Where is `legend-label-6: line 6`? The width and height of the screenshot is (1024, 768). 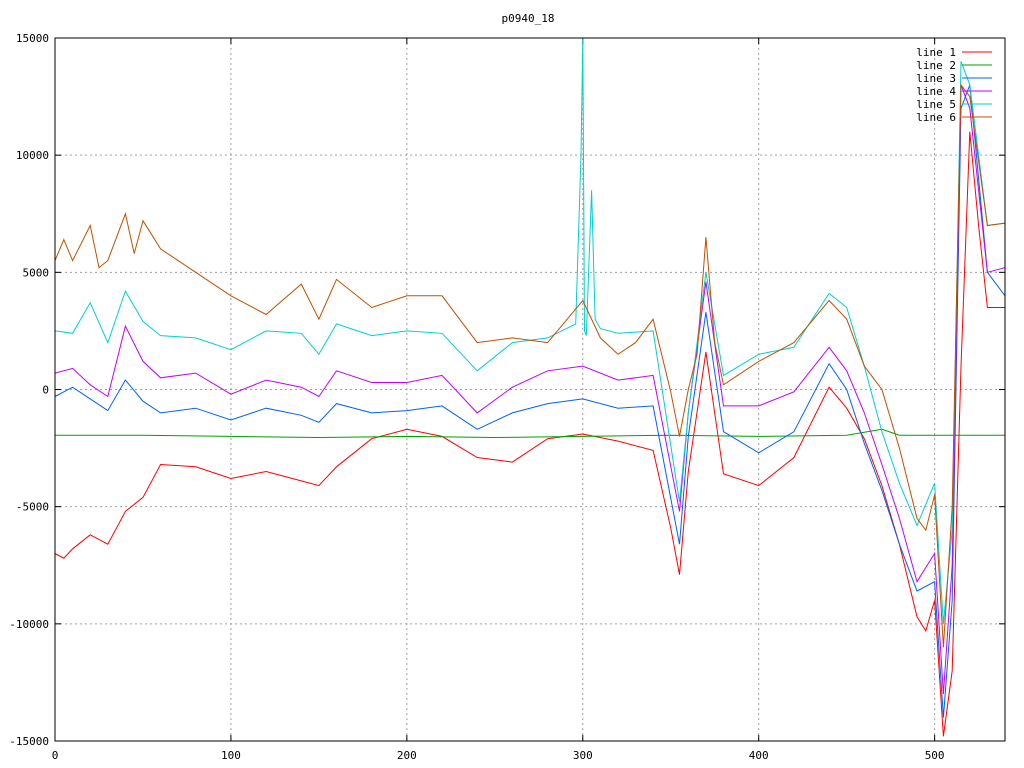
legend-label-6: line 6 is located at coordinates (936, 117).